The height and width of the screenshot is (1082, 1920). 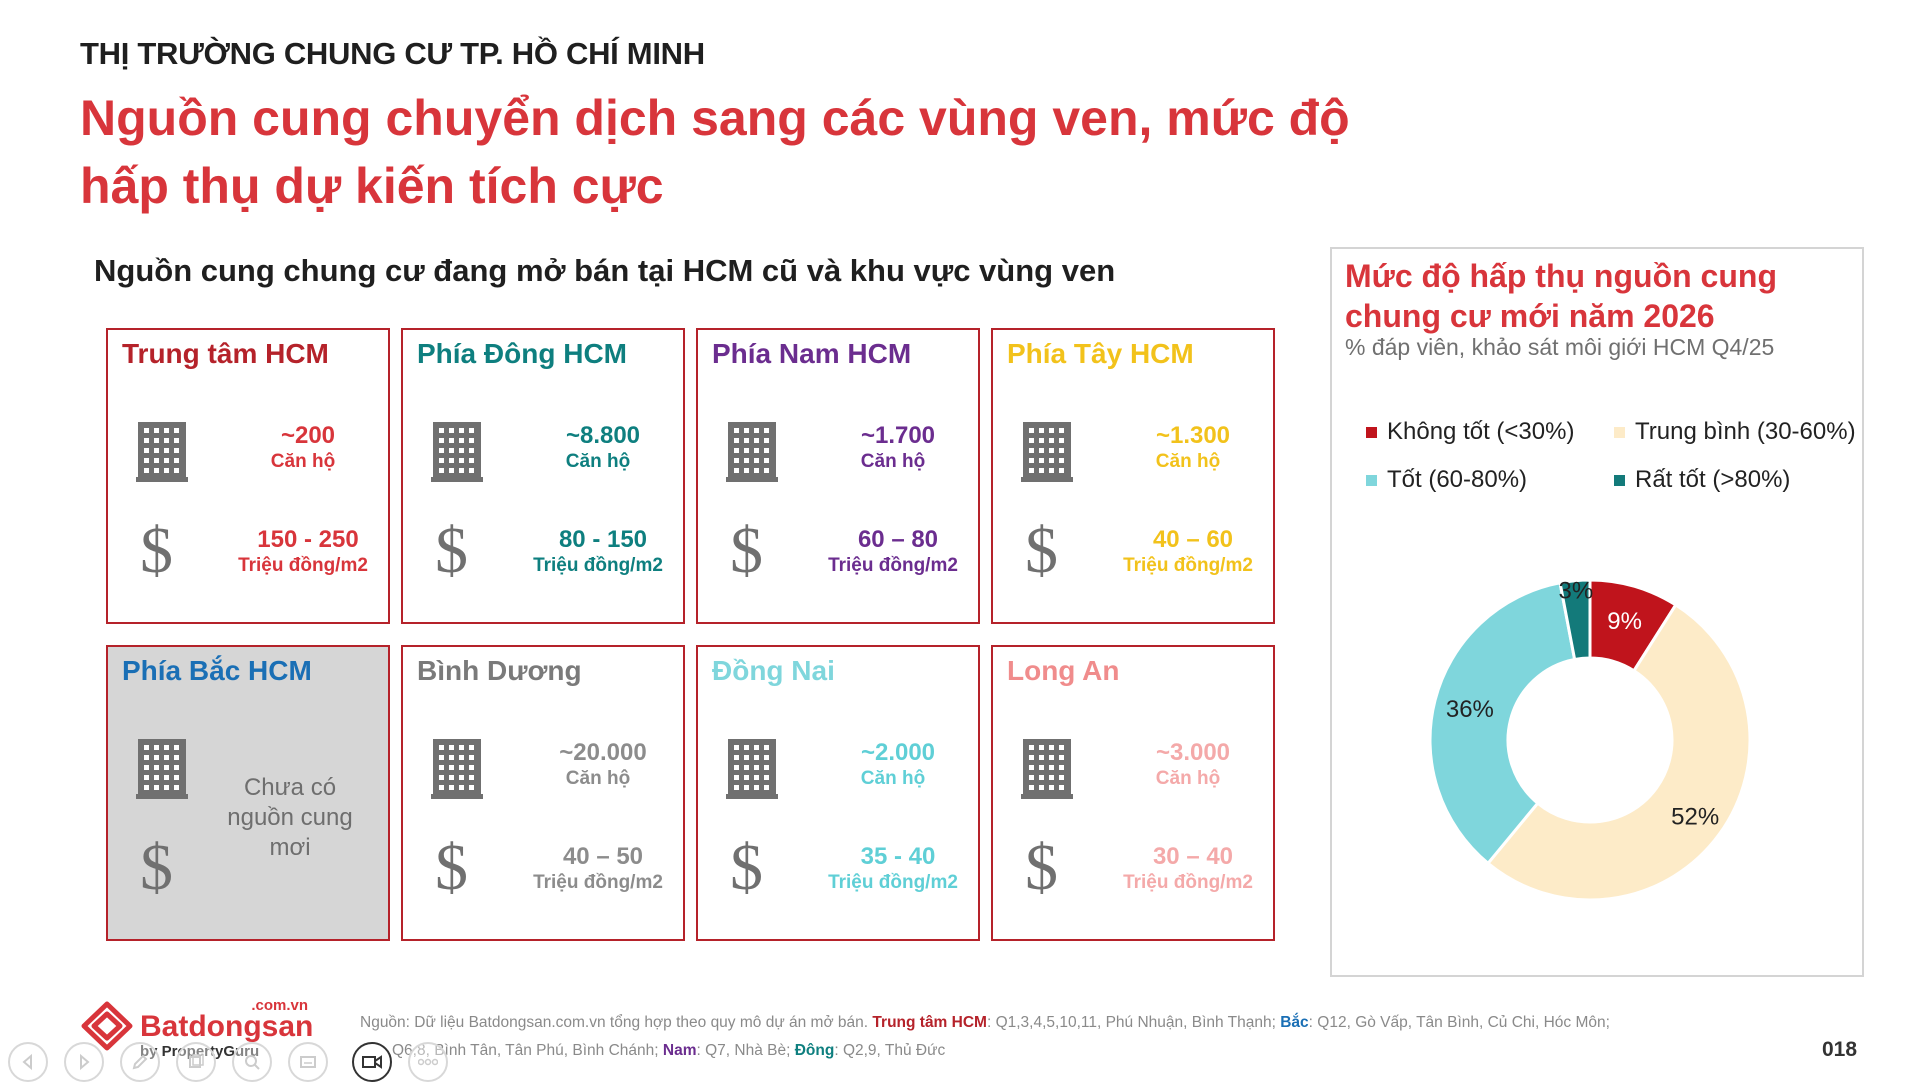 I want to click on more-options-button, so click(x=428, y=1062).